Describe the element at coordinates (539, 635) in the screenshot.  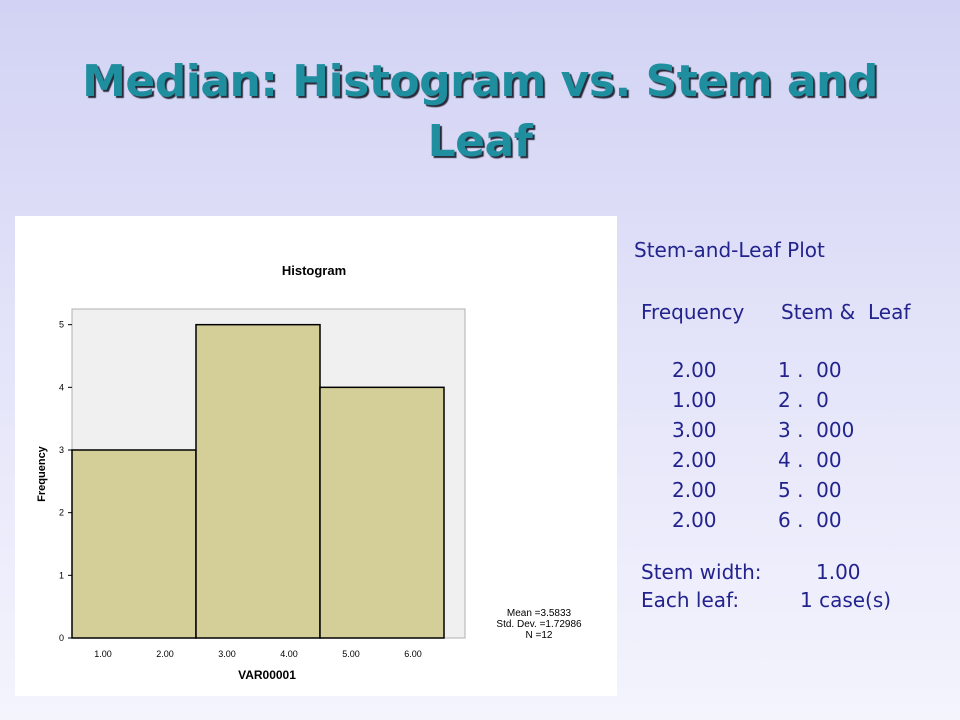
I see `stat-n: N =12` at that location.